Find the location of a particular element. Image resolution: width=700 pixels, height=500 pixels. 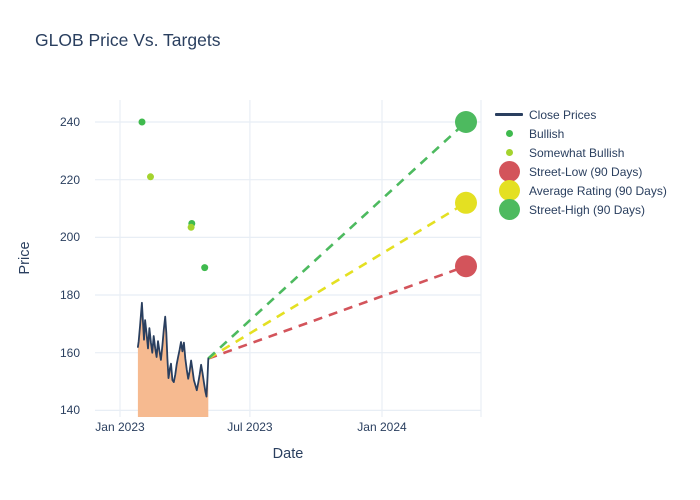

street-low-90-days-legend-swatch-icon is located at coordinates (509, 171).